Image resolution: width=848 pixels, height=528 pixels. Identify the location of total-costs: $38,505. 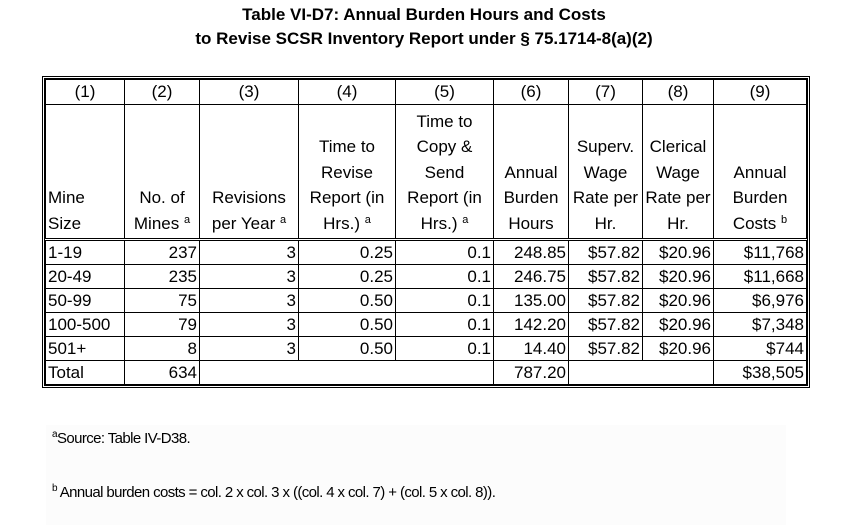
(760, 372).